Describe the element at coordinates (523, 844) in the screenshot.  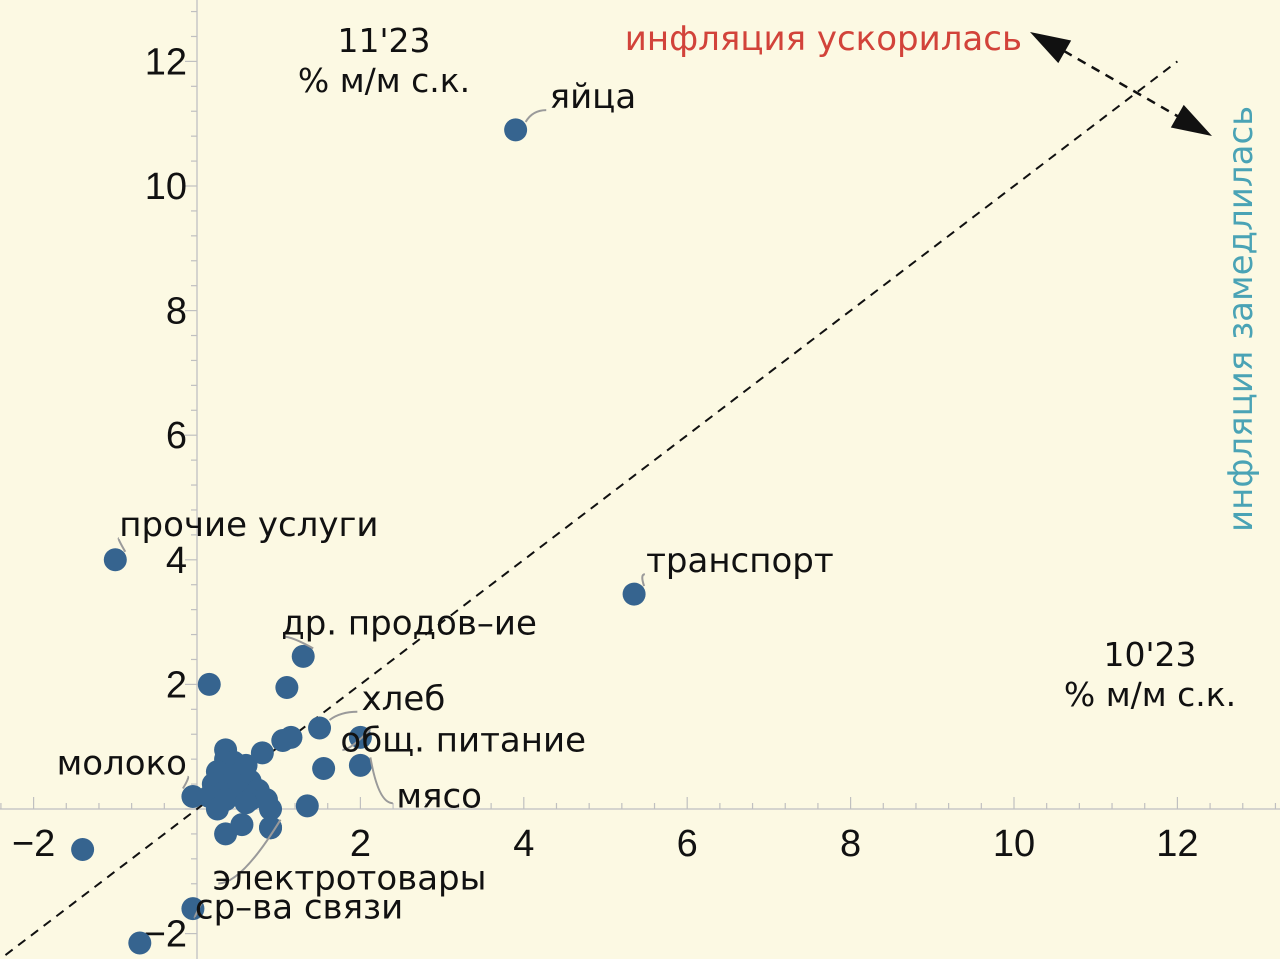
I see `x-tick-label: 4` at that location.